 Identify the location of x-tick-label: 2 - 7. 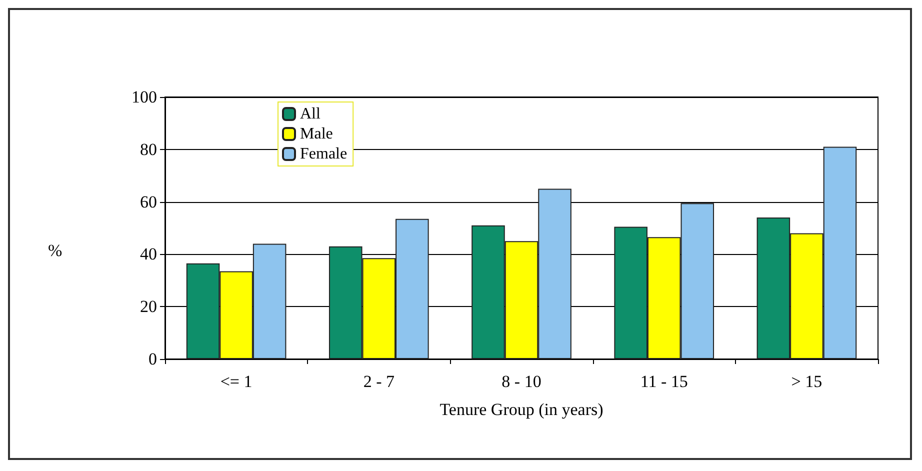
(379, 381).